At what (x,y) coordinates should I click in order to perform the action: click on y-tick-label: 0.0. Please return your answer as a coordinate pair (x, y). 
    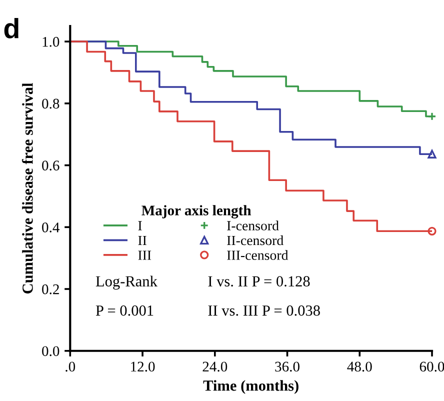
    Looking at the image, I should click on (51, 351).